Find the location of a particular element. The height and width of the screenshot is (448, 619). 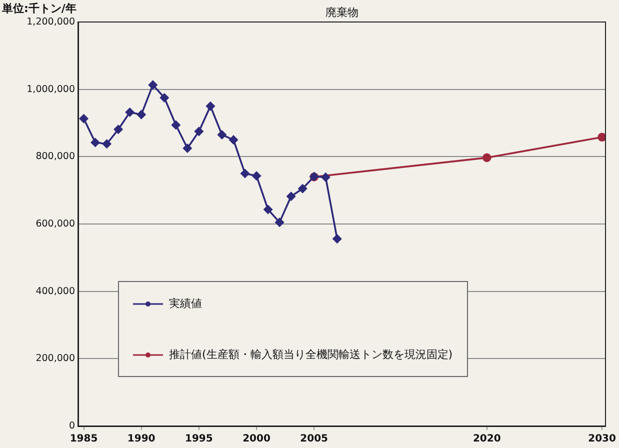

legend-label: 実績値 is located at coordinates (185, 303).